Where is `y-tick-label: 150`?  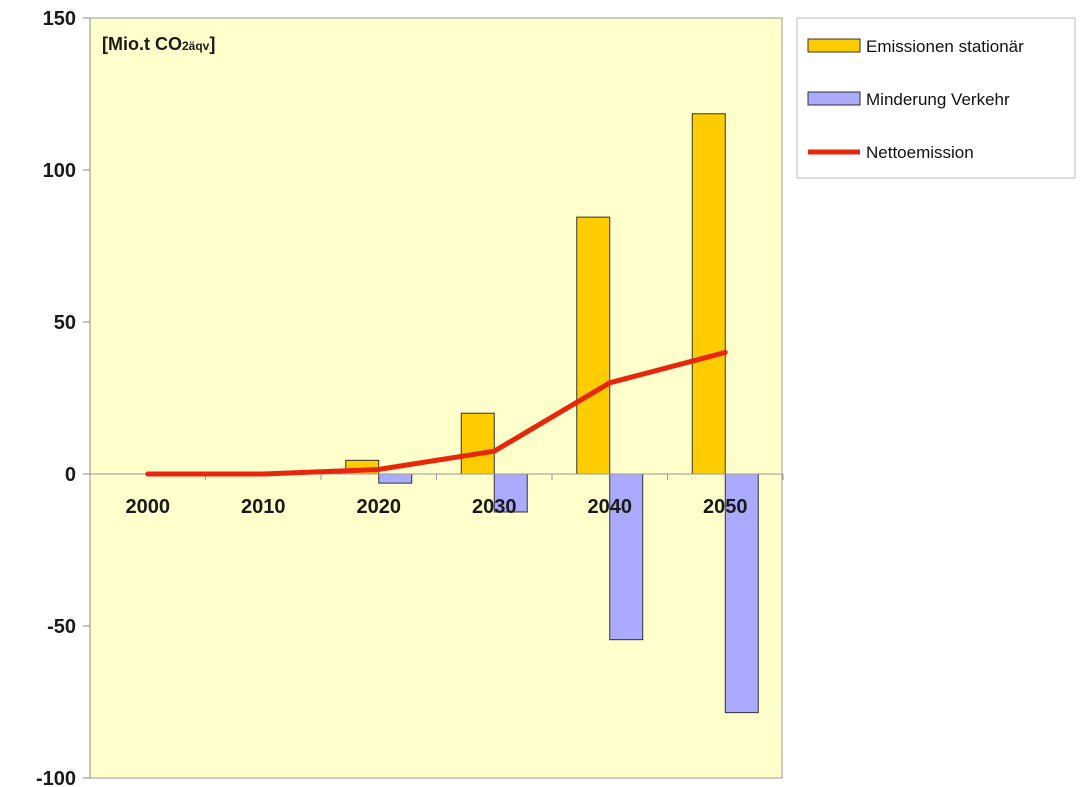 y-tick-label: 150 is located at coordinates (59, 19).